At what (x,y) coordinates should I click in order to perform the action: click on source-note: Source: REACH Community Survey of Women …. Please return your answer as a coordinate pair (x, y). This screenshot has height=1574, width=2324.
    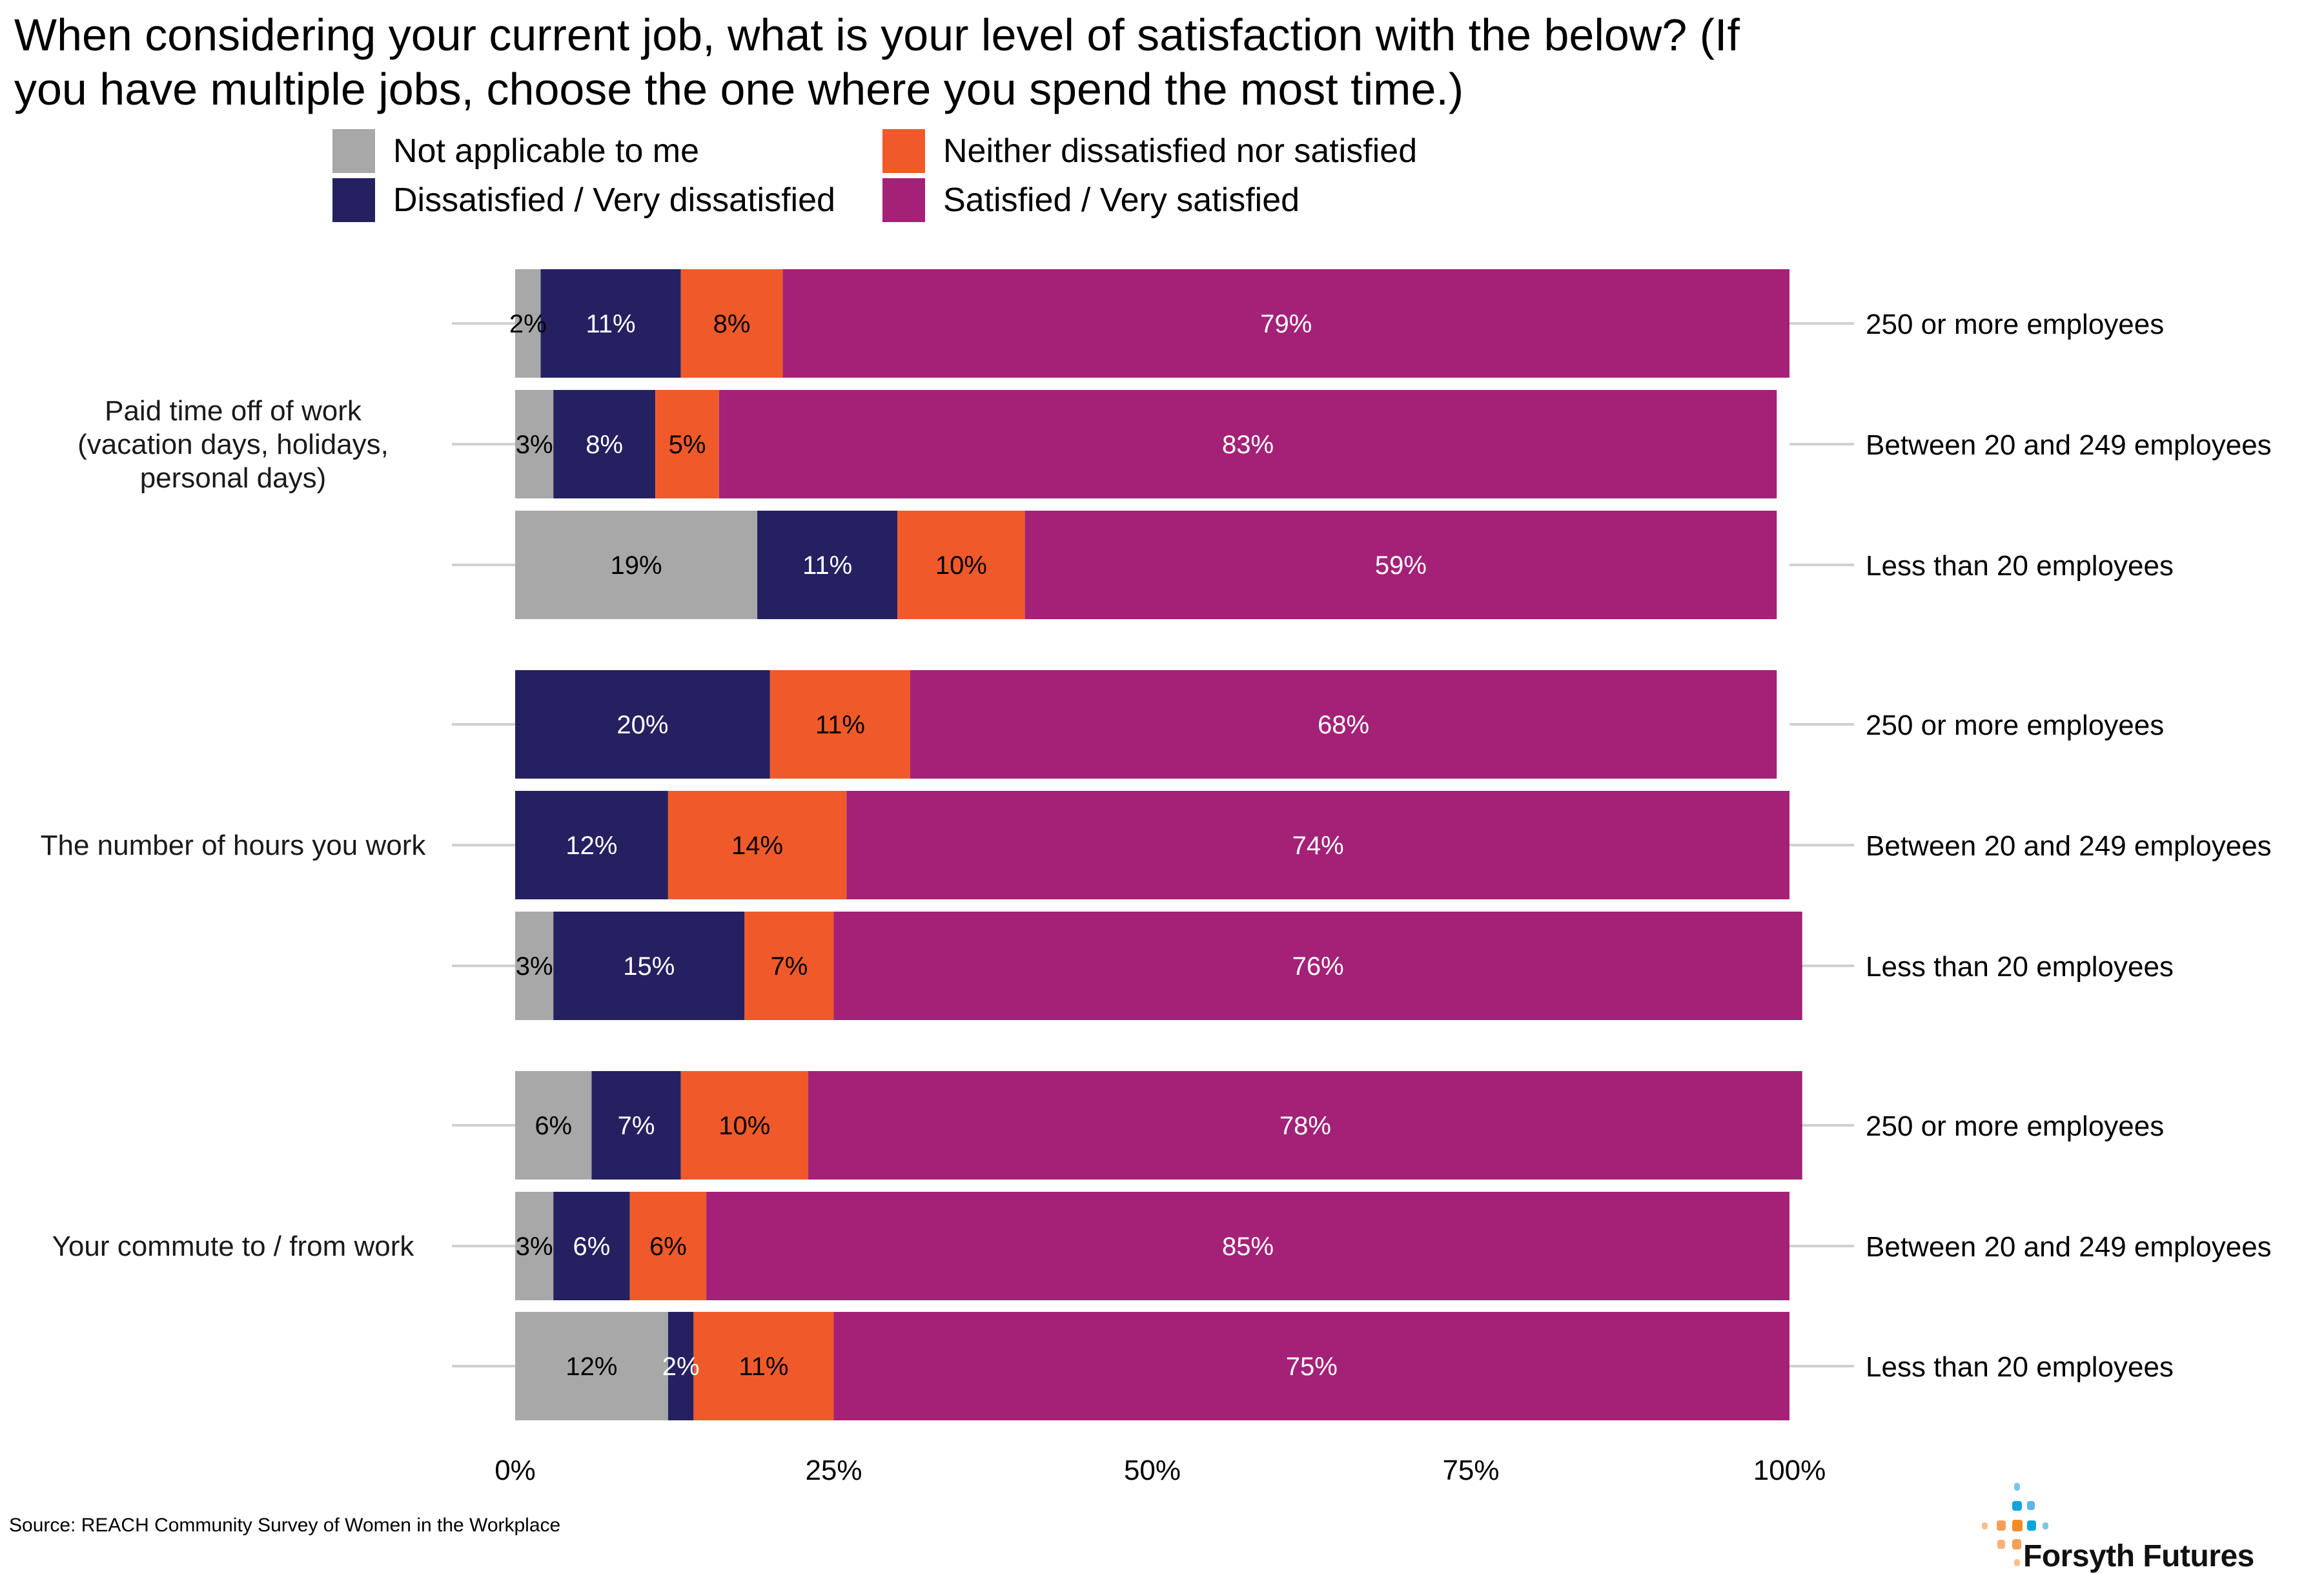
    Looking at the image, I should click on (285, 1525).